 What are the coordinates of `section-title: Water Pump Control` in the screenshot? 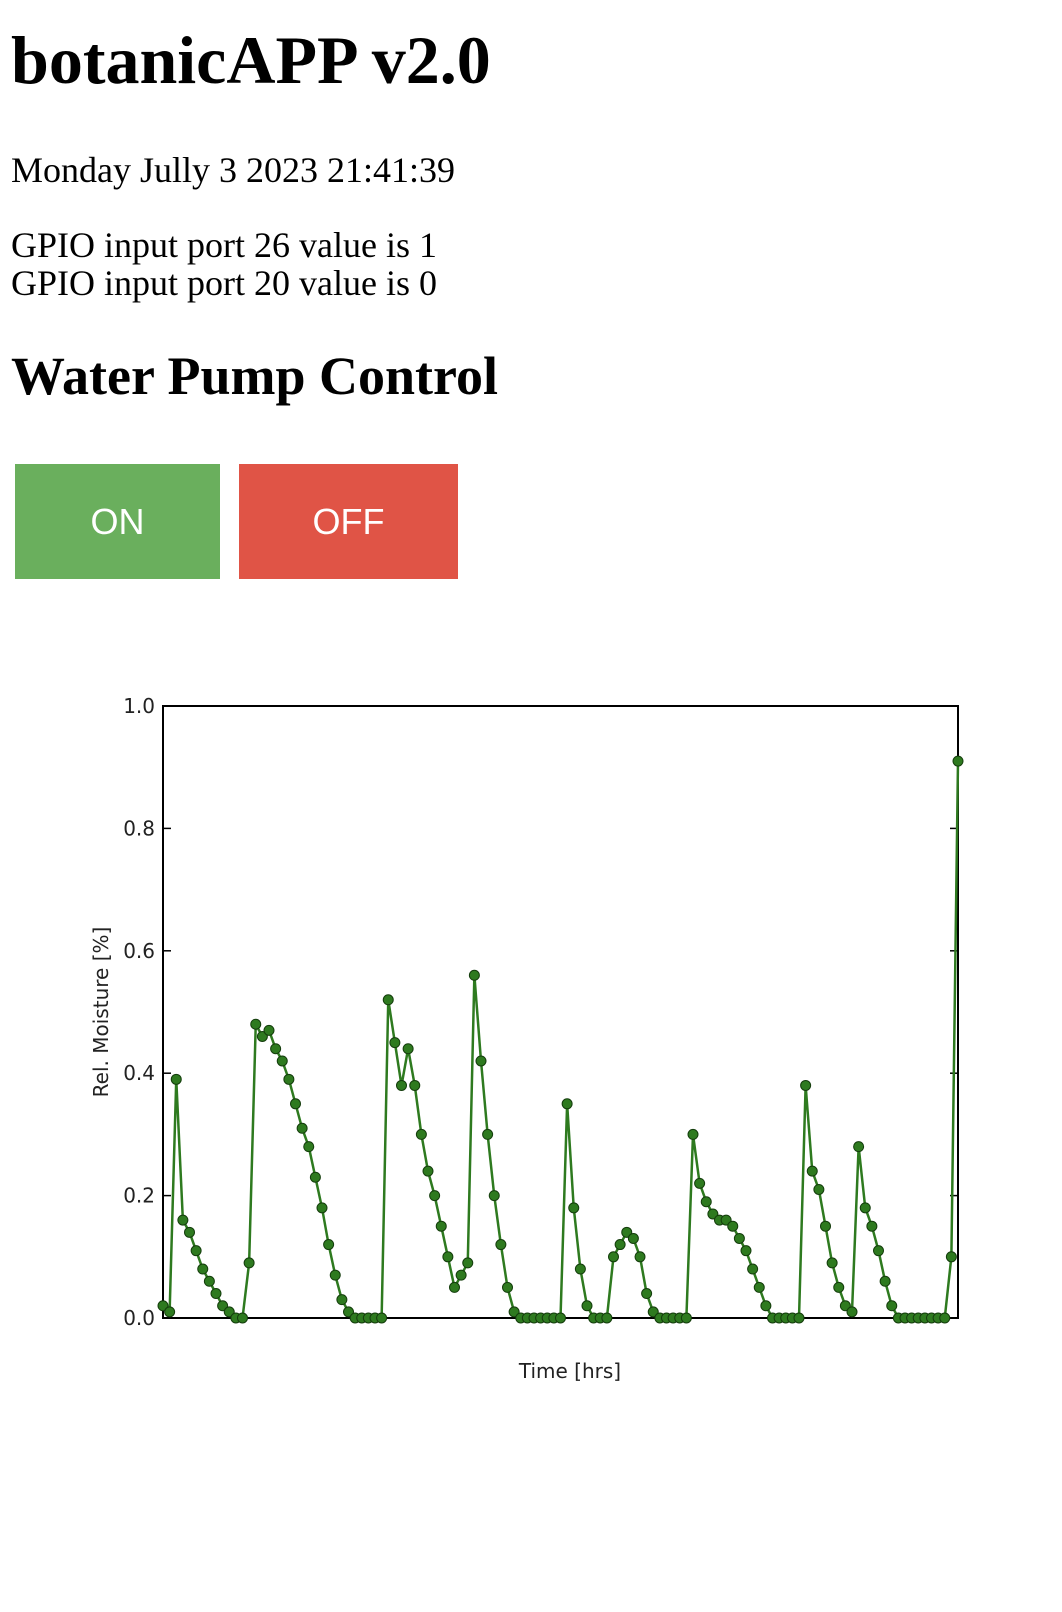 It's located at (255, 376).